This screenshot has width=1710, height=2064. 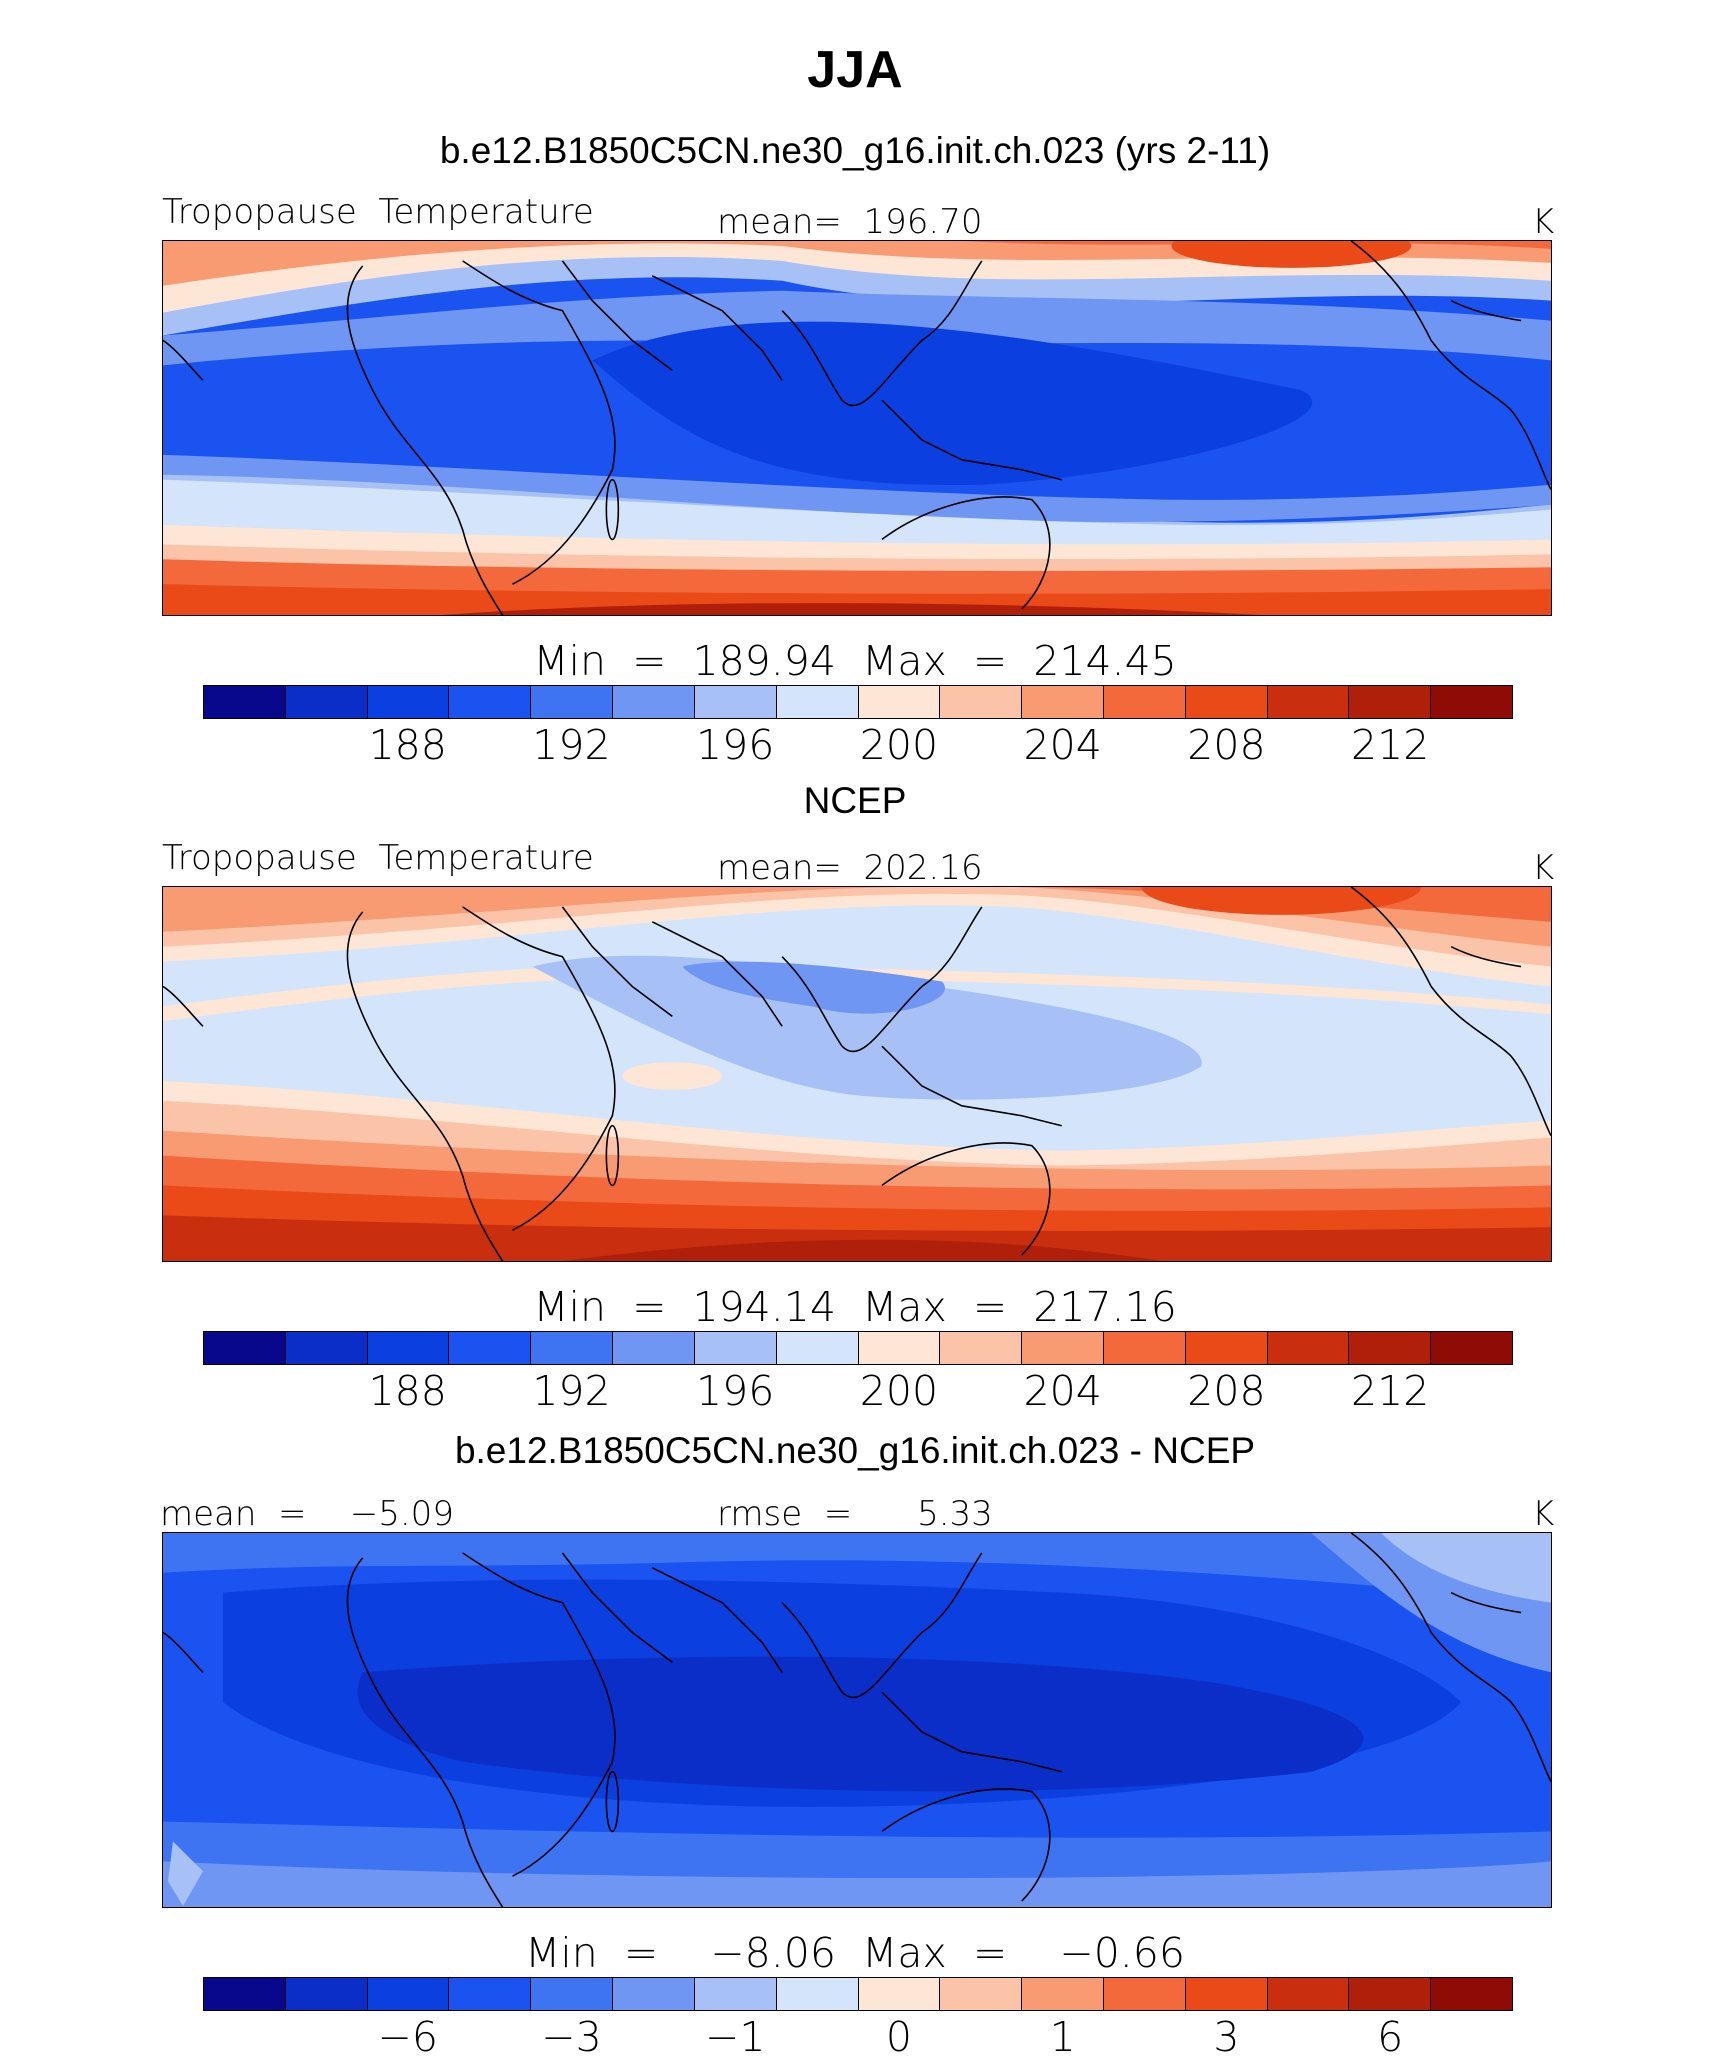 I want to click on panel2-coastlines, so click(x=857, y=1074).